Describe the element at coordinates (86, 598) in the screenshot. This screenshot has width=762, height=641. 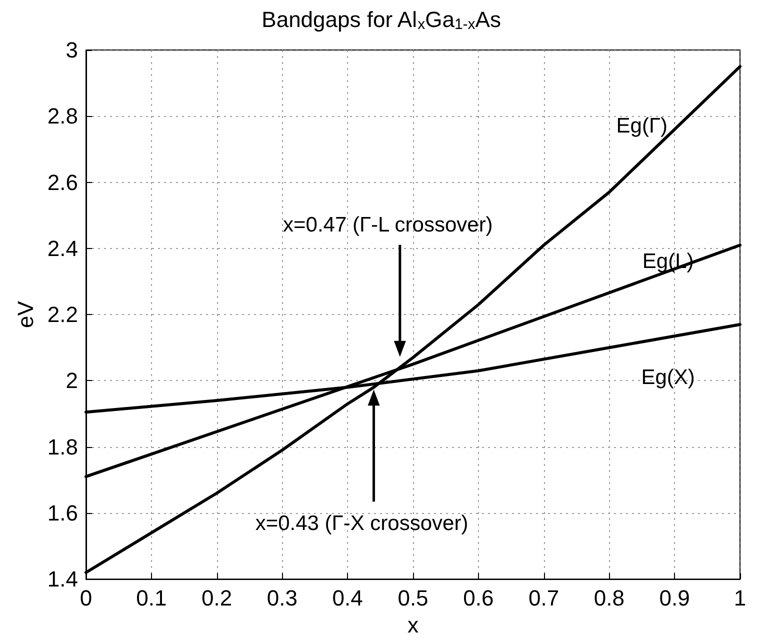
I see `x-tick-label: 0` at that location.